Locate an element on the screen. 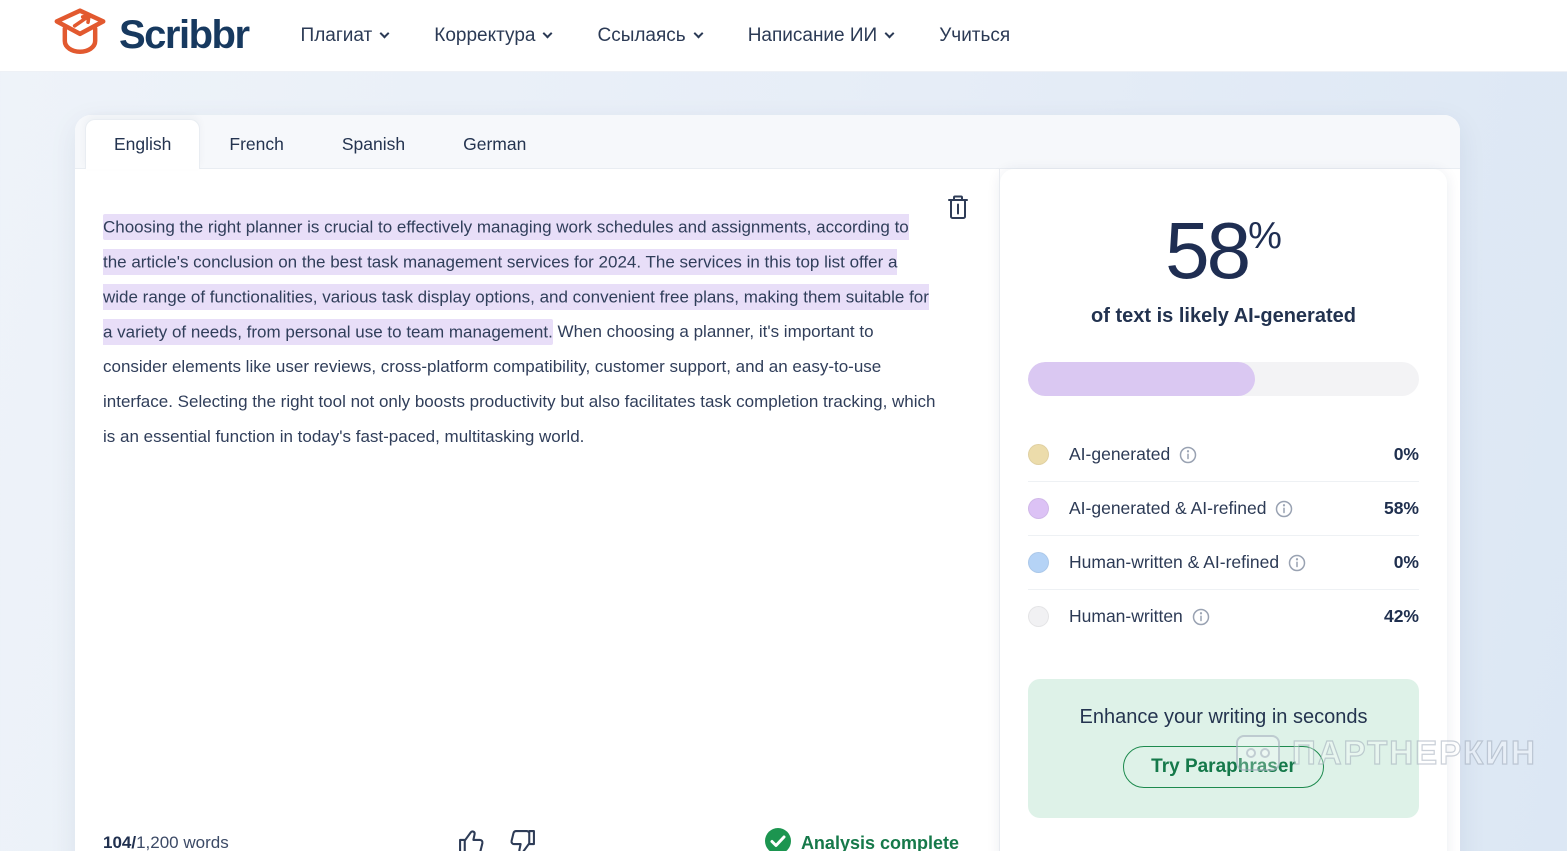  ai-score-progressbar is located at coordinates (1223, 379).